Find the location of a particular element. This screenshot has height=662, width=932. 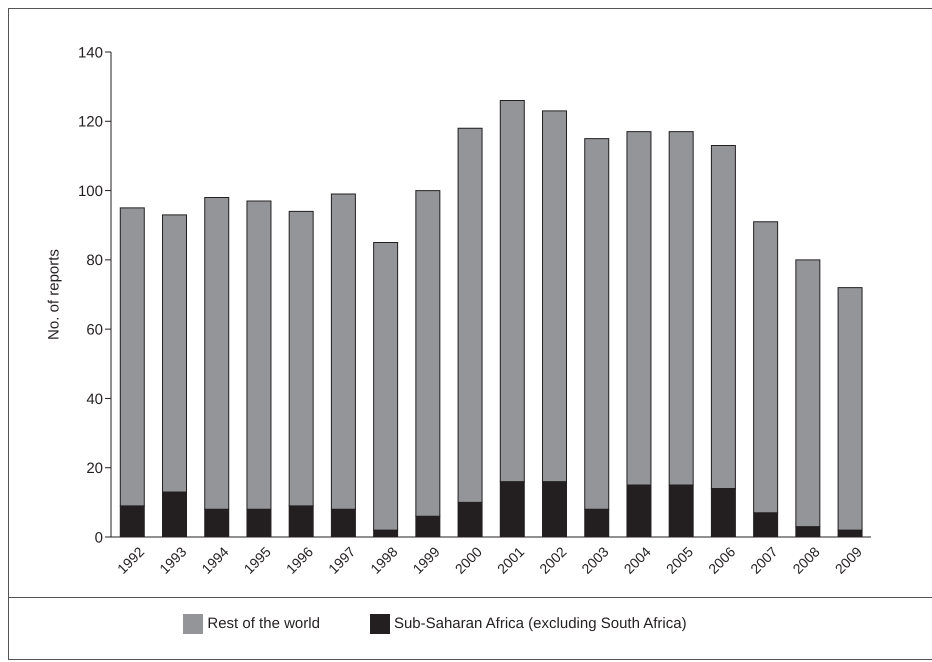

y-tick-label: 0 is located at coordinates (98, 537).